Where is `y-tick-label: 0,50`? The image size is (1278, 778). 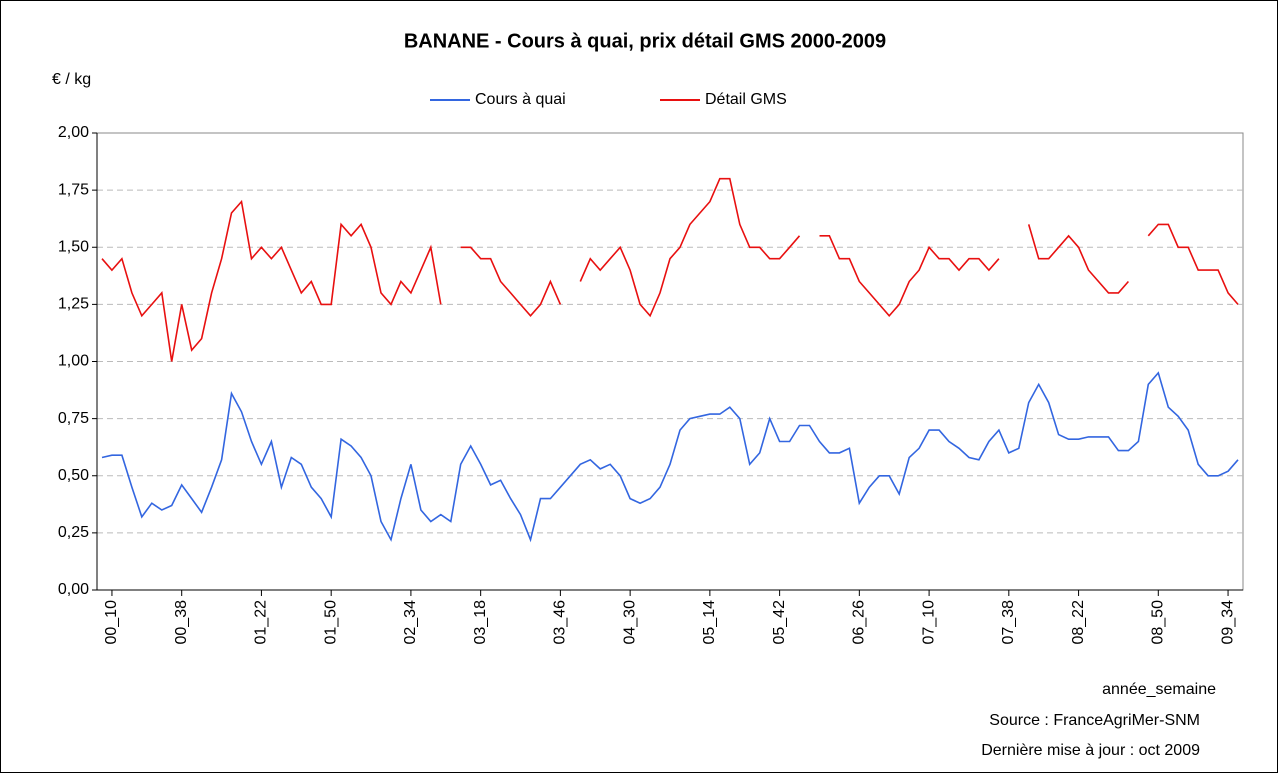
y-tick-label: 0,50 is located at coordinates (73, 475).